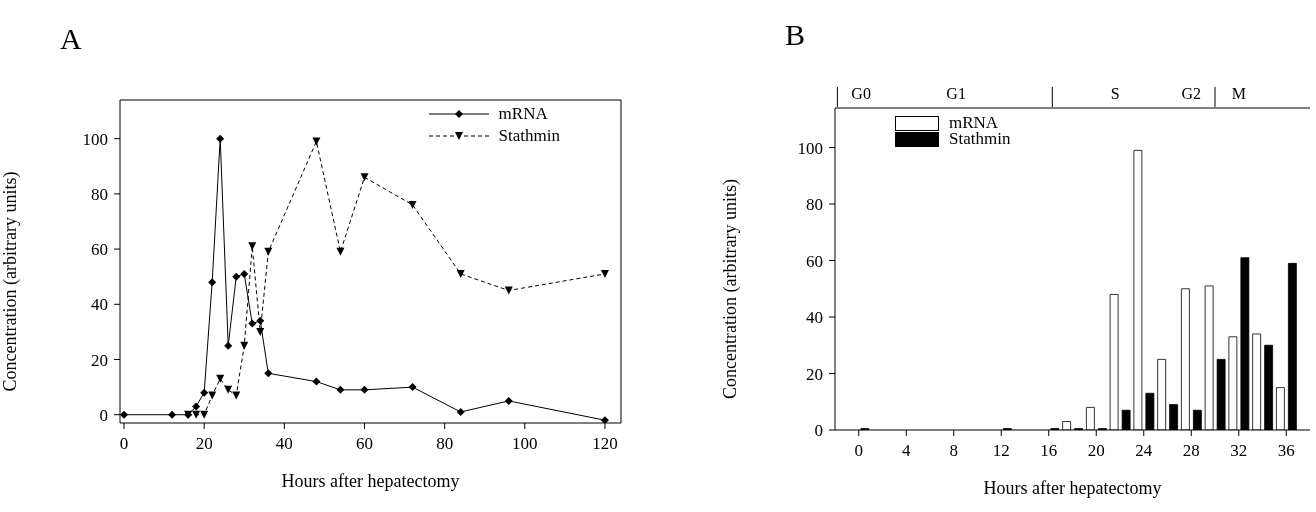 Image resolution: width=1316 pixels, height=512 pixels. I want to click on x-tick-label: 40, so click(284, 444).